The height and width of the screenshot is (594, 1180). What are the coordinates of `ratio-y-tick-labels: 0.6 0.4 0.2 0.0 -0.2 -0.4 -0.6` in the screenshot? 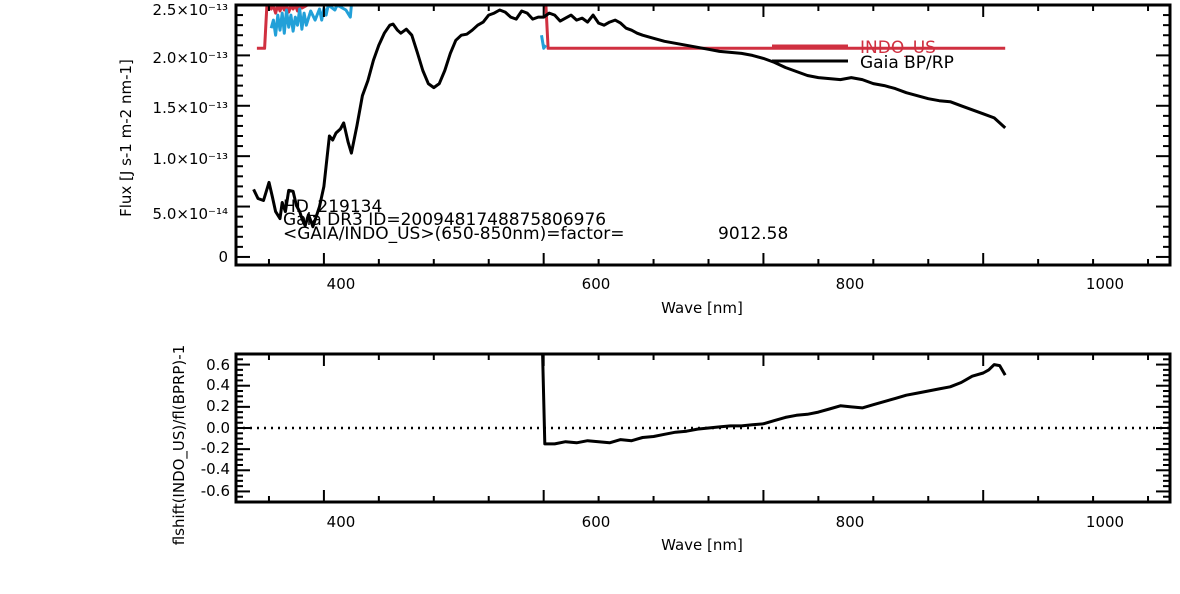 It's located at (215, 428).